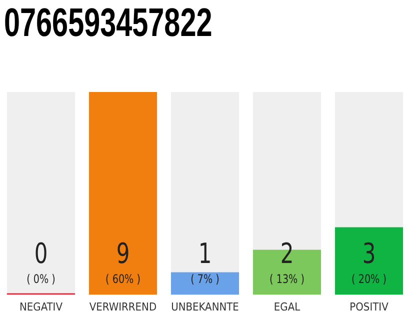 The height and width of the screenshot is (320, 410). Describe the element at coordinates (369, 253) in the screenshot. I see `data-label: 3` at that location.